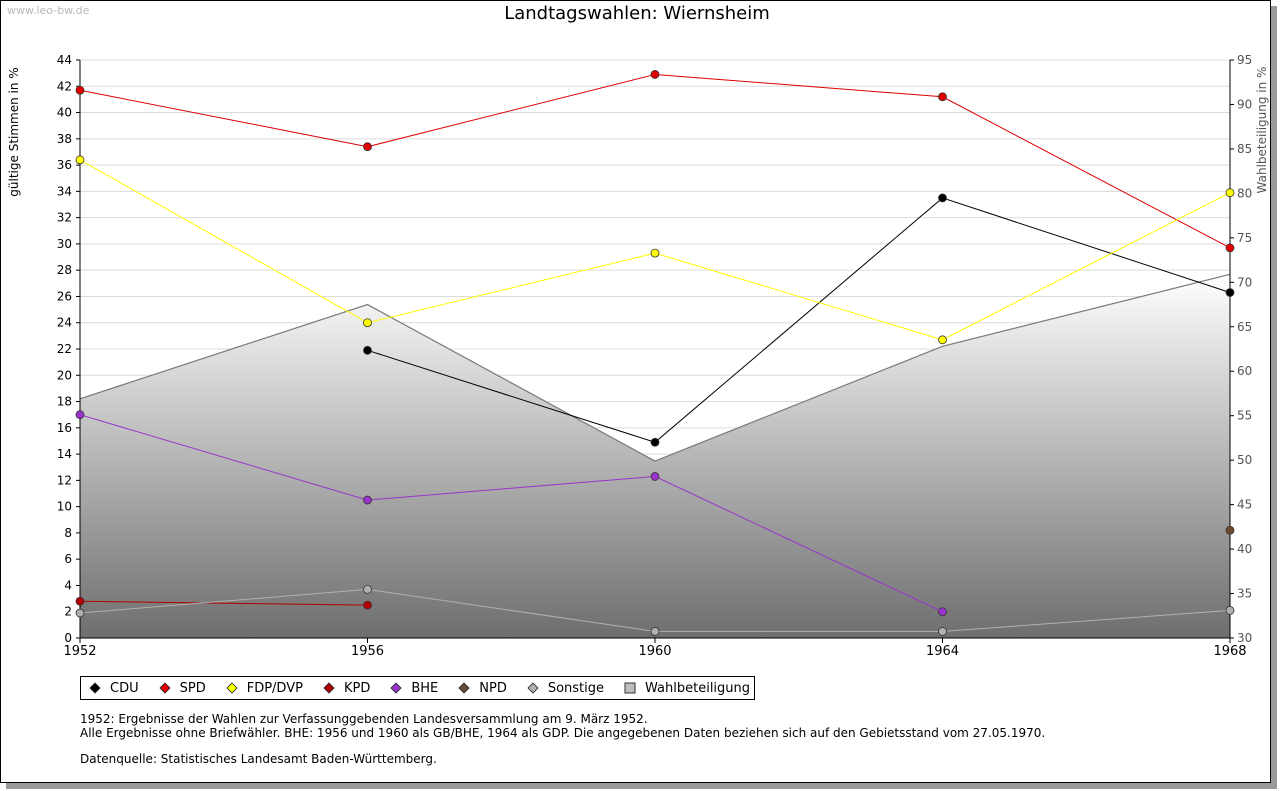 The height and width of the screenshot is (791, 1280). What do you see at coordinates (64, 191) in the screenshot?
I see `y-tick-label: 34` at bounding box center [64, 191].